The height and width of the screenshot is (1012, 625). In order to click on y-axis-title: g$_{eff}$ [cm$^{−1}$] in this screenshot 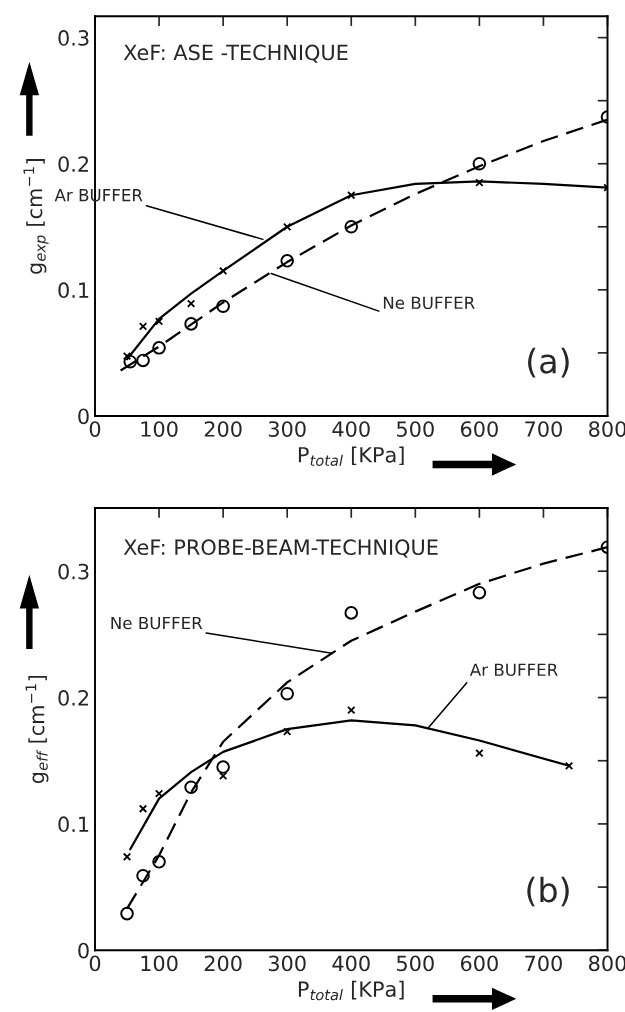, I will do `click(37, 729)`.